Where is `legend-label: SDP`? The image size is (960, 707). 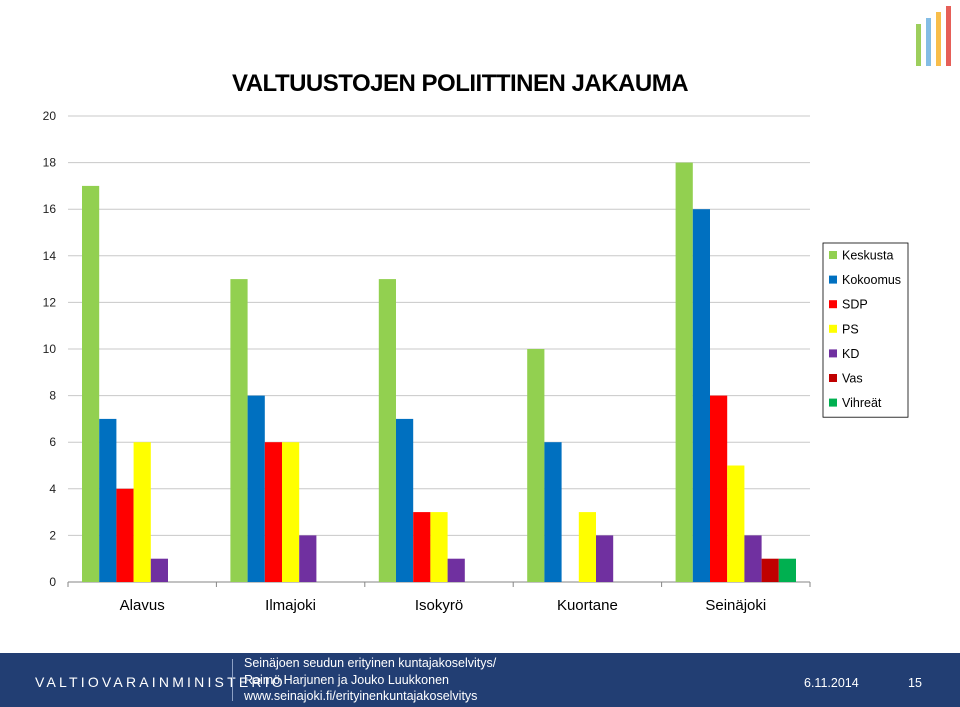 legend-label: SDP is located at coordinates (855, 305).